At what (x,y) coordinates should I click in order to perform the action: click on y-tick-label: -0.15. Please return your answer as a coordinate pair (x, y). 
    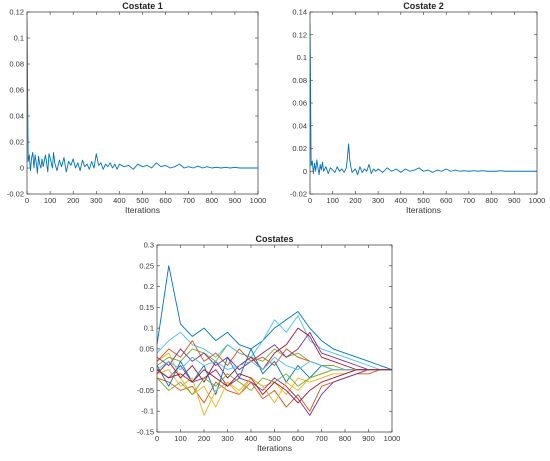
    Looking at the image, I should click on (145, 432).